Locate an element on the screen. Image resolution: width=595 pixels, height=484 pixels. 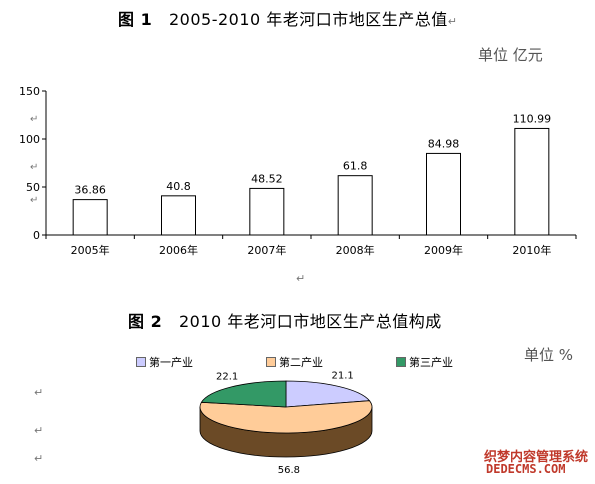
legend-item-secondary: 第二产业 is located at coordinates (294, 362).